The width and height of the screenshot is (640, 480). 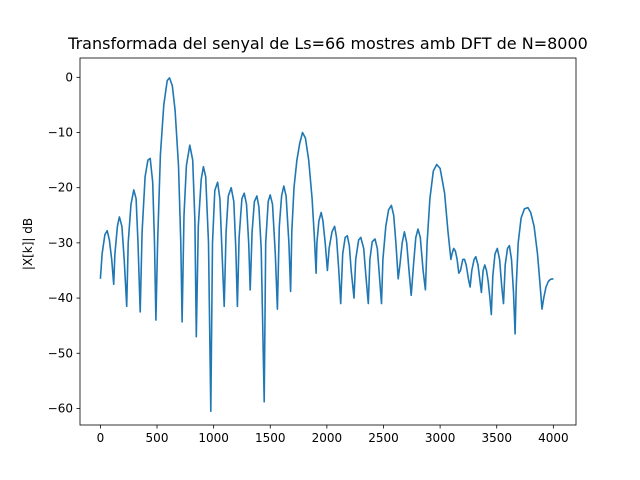 What do you see at coordinates (60, 408) in the screenshot?
I see `y-tick-label: −60` at bounding box center [60, 408].